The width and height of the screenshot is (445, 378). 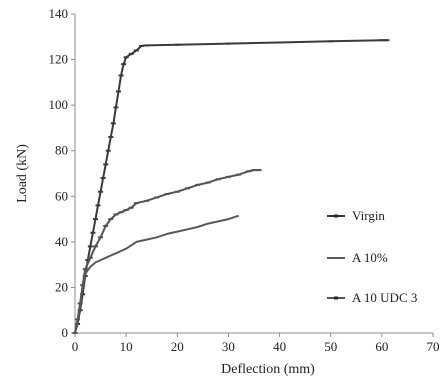 I want to click on y-tick-label: 80, so click(x=61, y=150).